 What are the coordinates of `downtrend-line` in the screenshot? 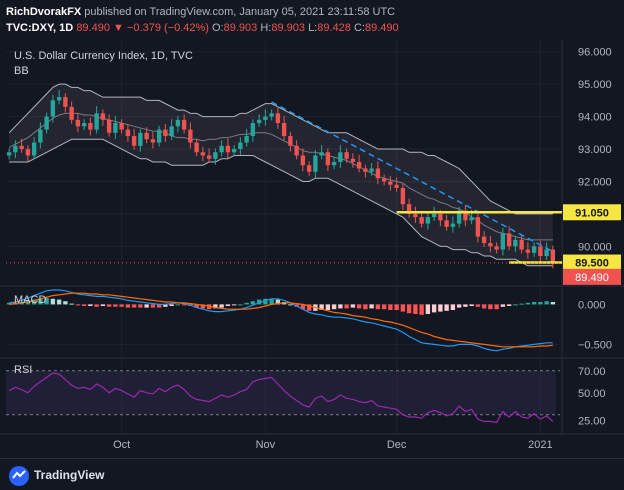 It's located at (413, 177).